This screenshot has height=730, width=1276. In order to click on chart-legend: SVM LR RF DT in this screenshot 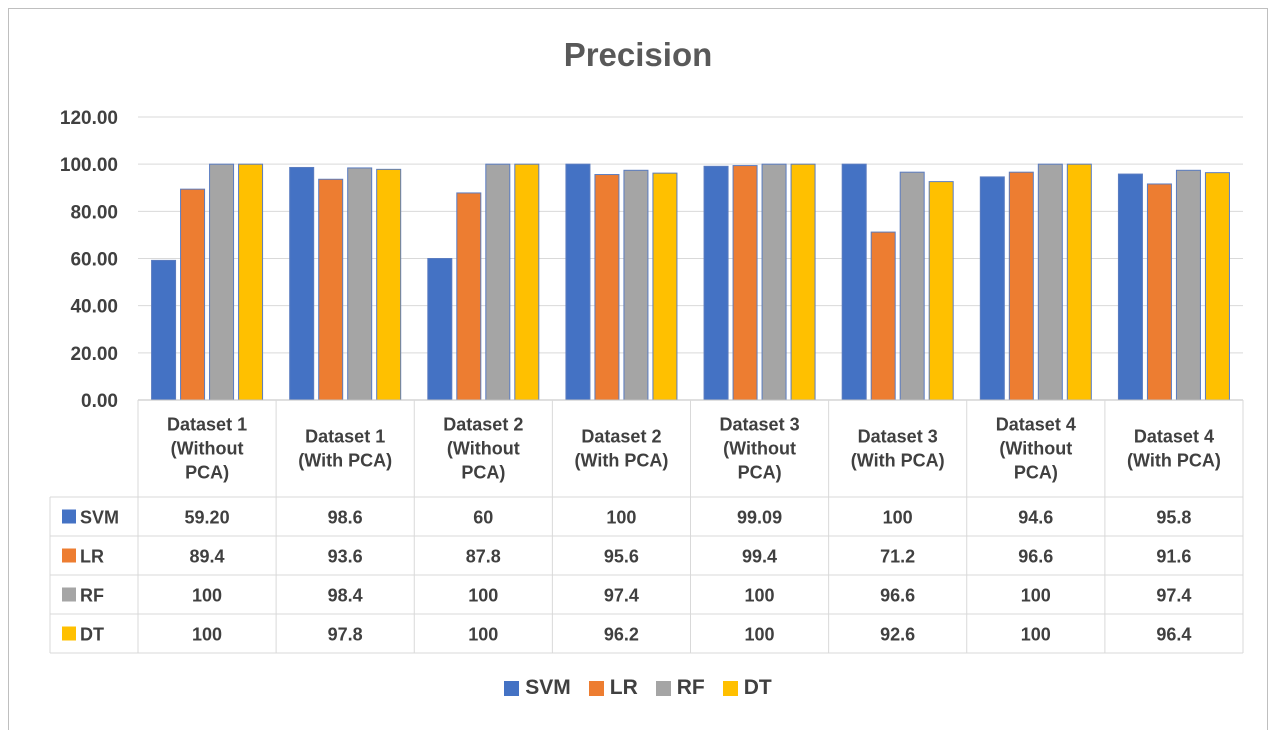, I will do `click(638, 688)`.